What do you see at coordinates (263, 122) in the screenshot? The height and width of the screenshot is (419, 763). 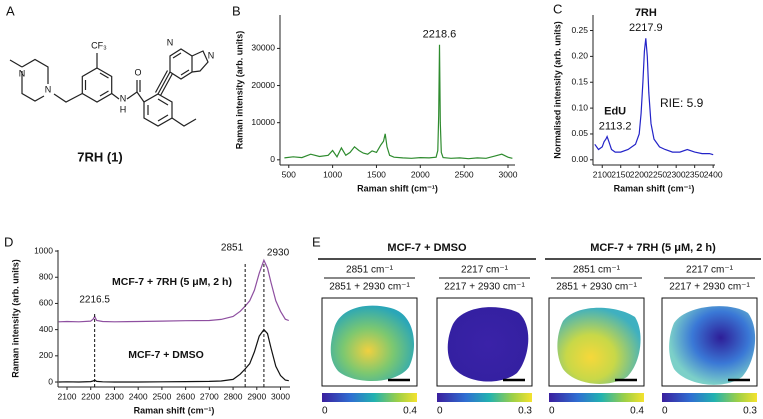 I see `y-tick-label: 10000` at bounding box center [263, 122].